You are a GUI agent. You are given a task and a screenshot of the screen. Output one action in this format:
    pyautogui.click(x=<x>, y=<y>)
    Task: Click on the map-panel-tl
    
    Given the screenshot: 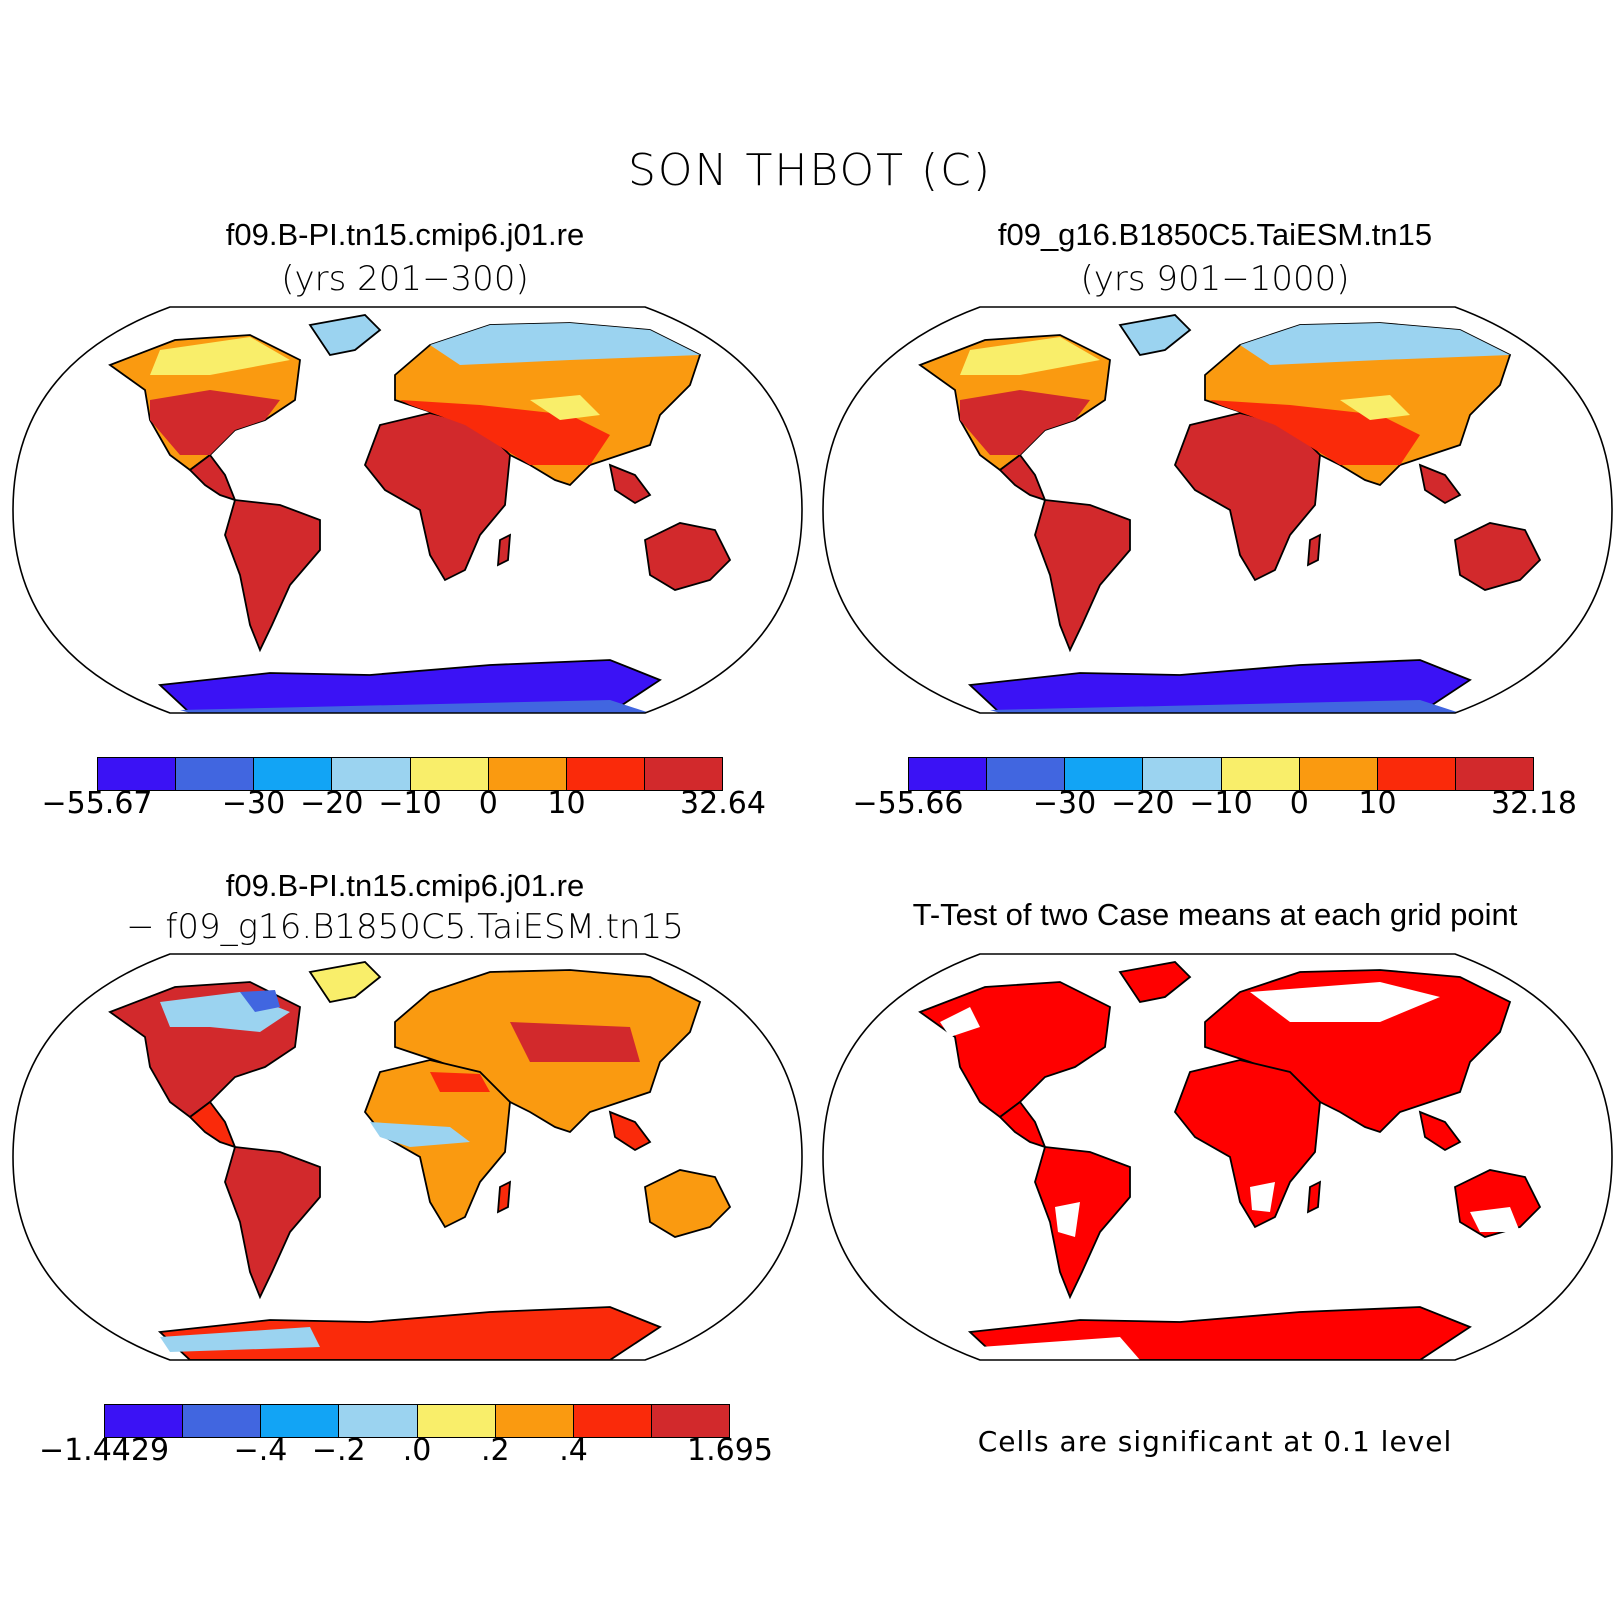 What is the action you would take?
    pyautogui.click(x=407, y=510)
    